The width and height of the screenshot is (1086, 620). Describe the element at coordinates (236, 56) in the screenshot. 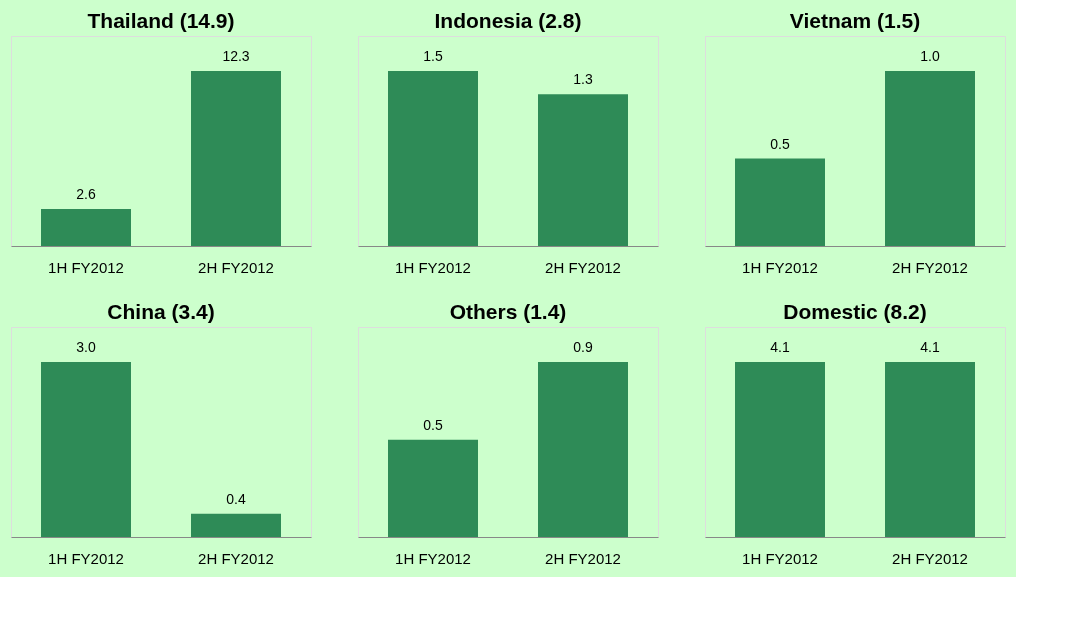

I see `data-label: 12.3` at that location.